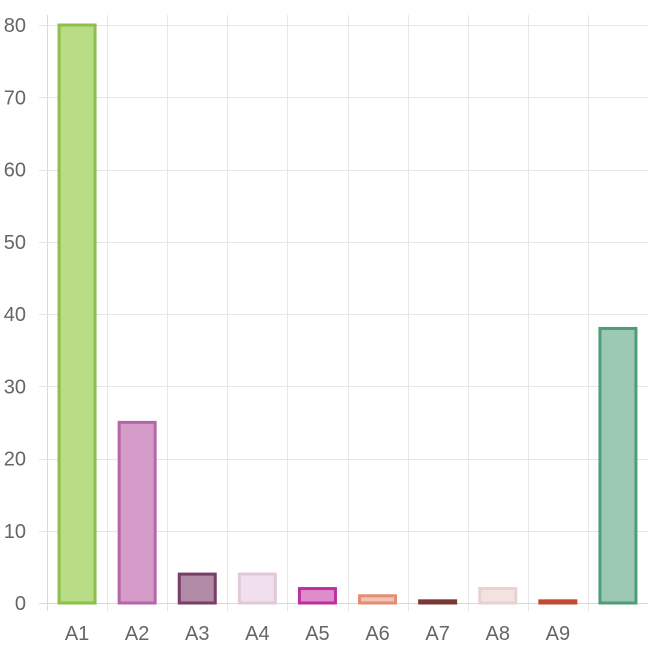  Describe the element at coordinates (378, 599) in the screenshot. I see `bar-A6` at that location.